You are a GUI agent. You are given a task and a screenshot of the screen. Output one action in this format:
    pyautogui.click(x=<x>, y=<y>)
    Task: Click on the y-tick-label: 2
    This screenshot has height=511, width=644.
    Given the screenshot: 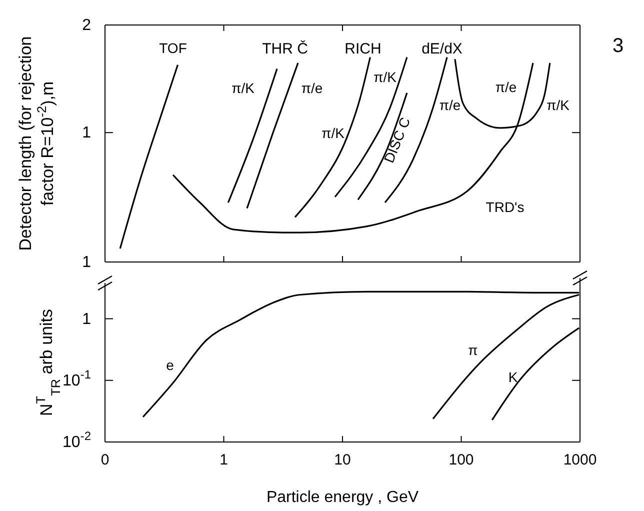 What is the action you would take?
    pyautogui.click(x=87, y=25)
    